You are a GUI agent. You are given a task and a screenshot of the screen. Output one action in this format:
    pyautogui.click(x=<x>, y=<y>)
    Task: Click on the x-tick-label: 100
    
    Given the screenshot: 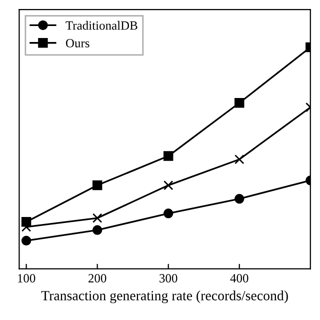 What is the action you would take?
    pyautogui.click(x=27, y=278)
    